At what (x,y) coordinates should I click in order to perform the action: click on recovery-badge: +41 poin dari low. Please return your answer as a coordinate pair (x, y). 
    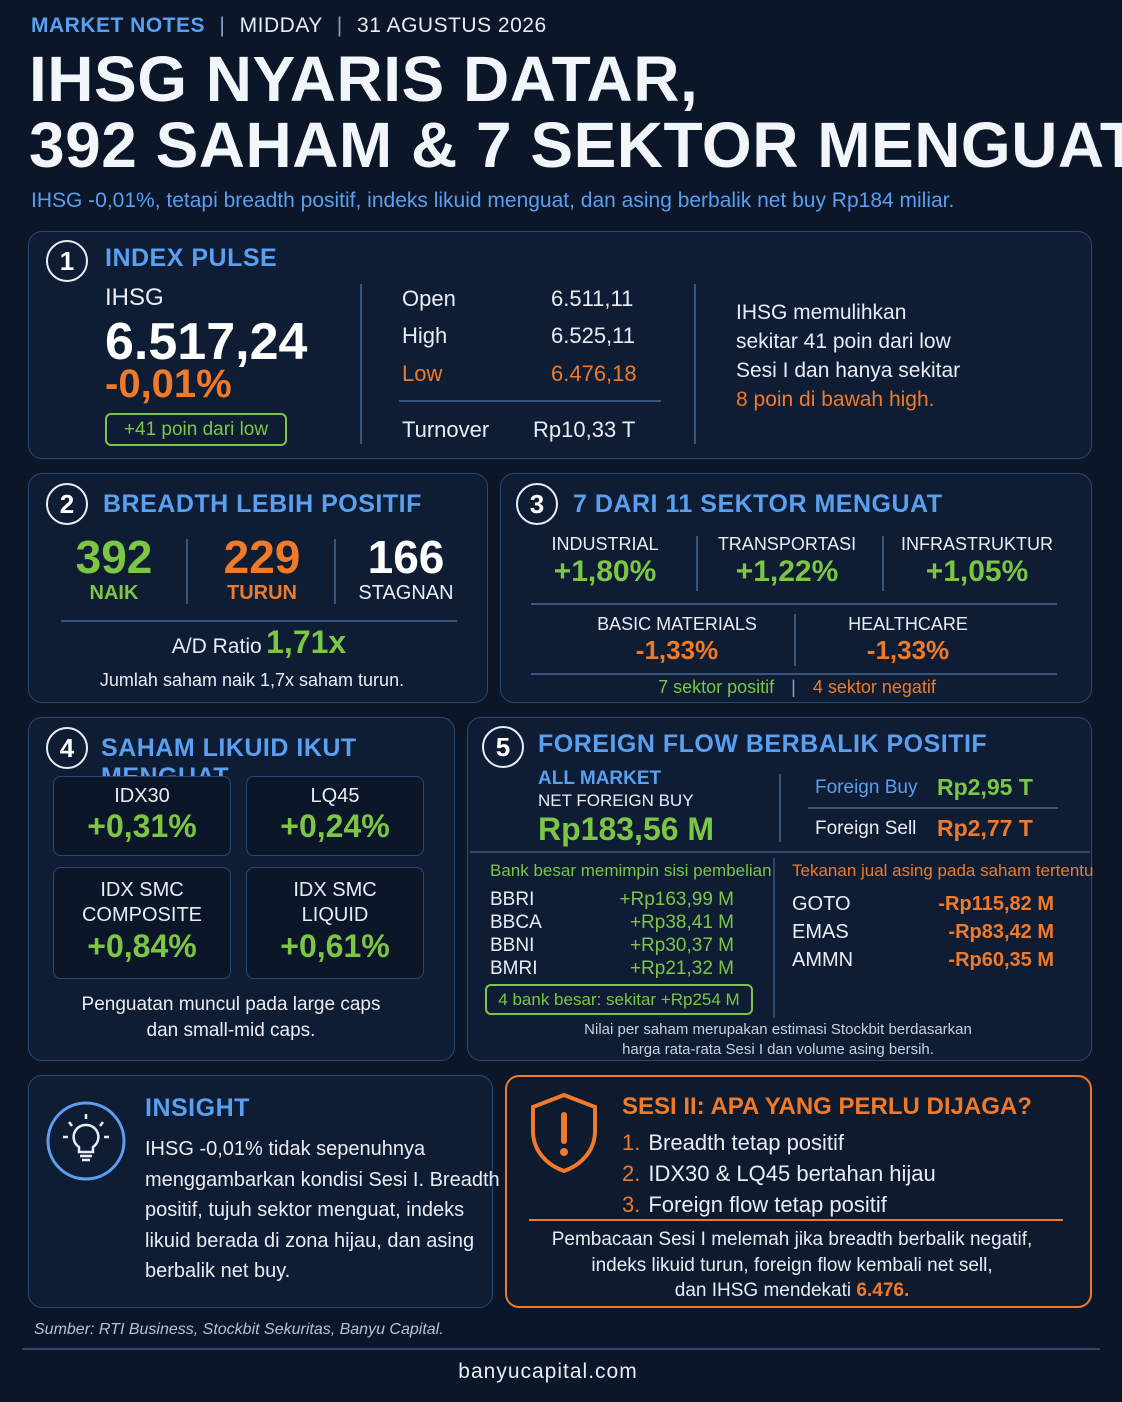
    Looking at the image, I should click on (196, 429).